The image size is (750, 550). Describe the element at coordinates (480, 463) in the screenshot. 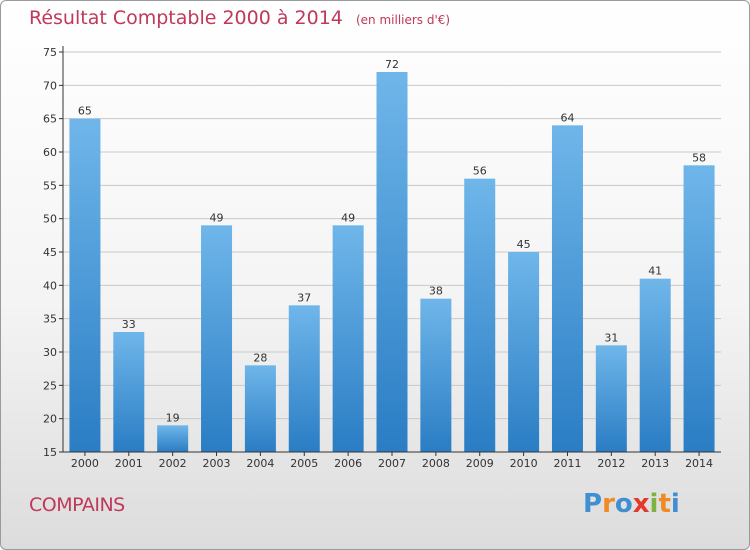

I see `x-tick-label: 2009` at that location.